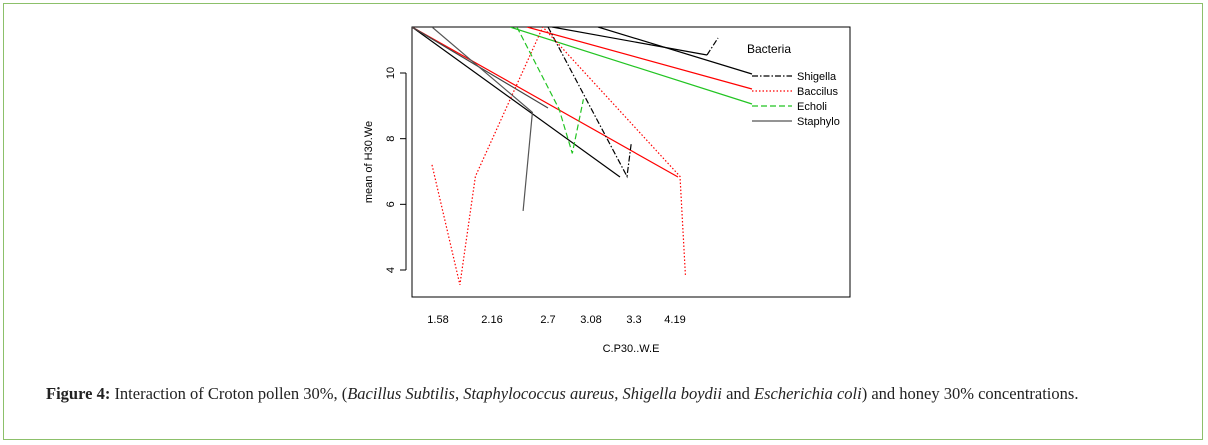 This screenshot has height=445, width=1208. Describe the element at coordinates (391, 204) in the screenshot. I see `y-tick-label: 6` at that location.